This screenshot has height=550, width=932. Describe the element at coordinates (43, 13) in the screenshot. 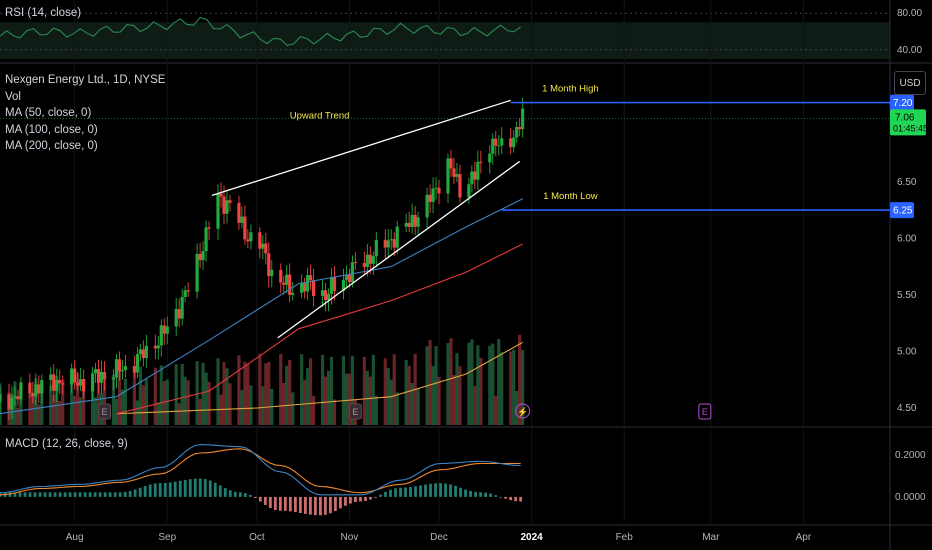

I see `rsi-label: RSI (14, close)` at that location.